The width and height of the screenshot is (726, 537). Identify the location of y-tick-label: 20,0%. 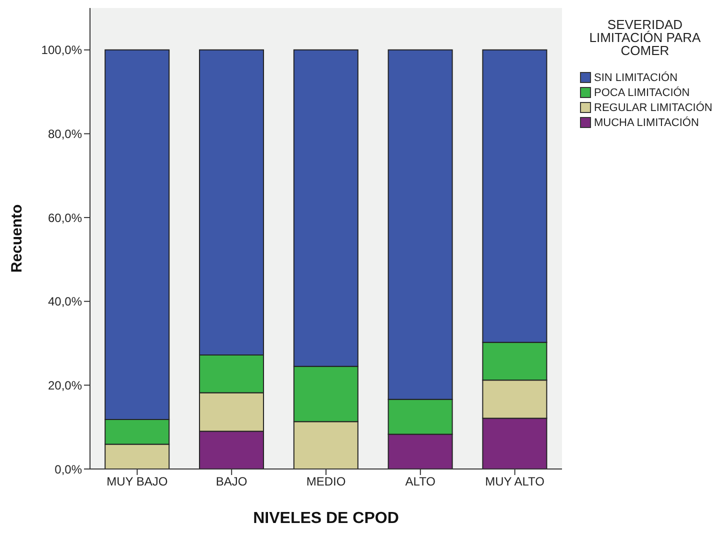
(65, 385).